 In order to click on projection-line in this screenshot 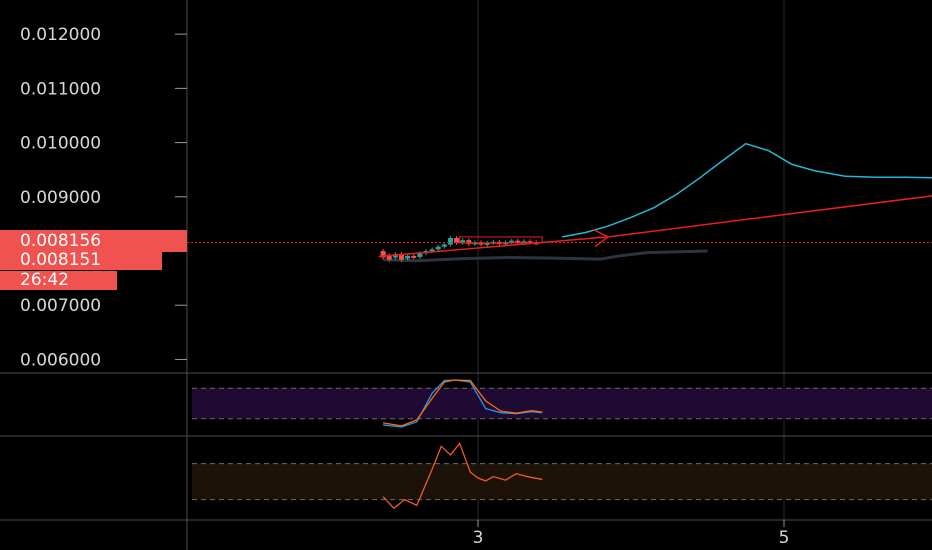, I will do `click(747, 190)`.